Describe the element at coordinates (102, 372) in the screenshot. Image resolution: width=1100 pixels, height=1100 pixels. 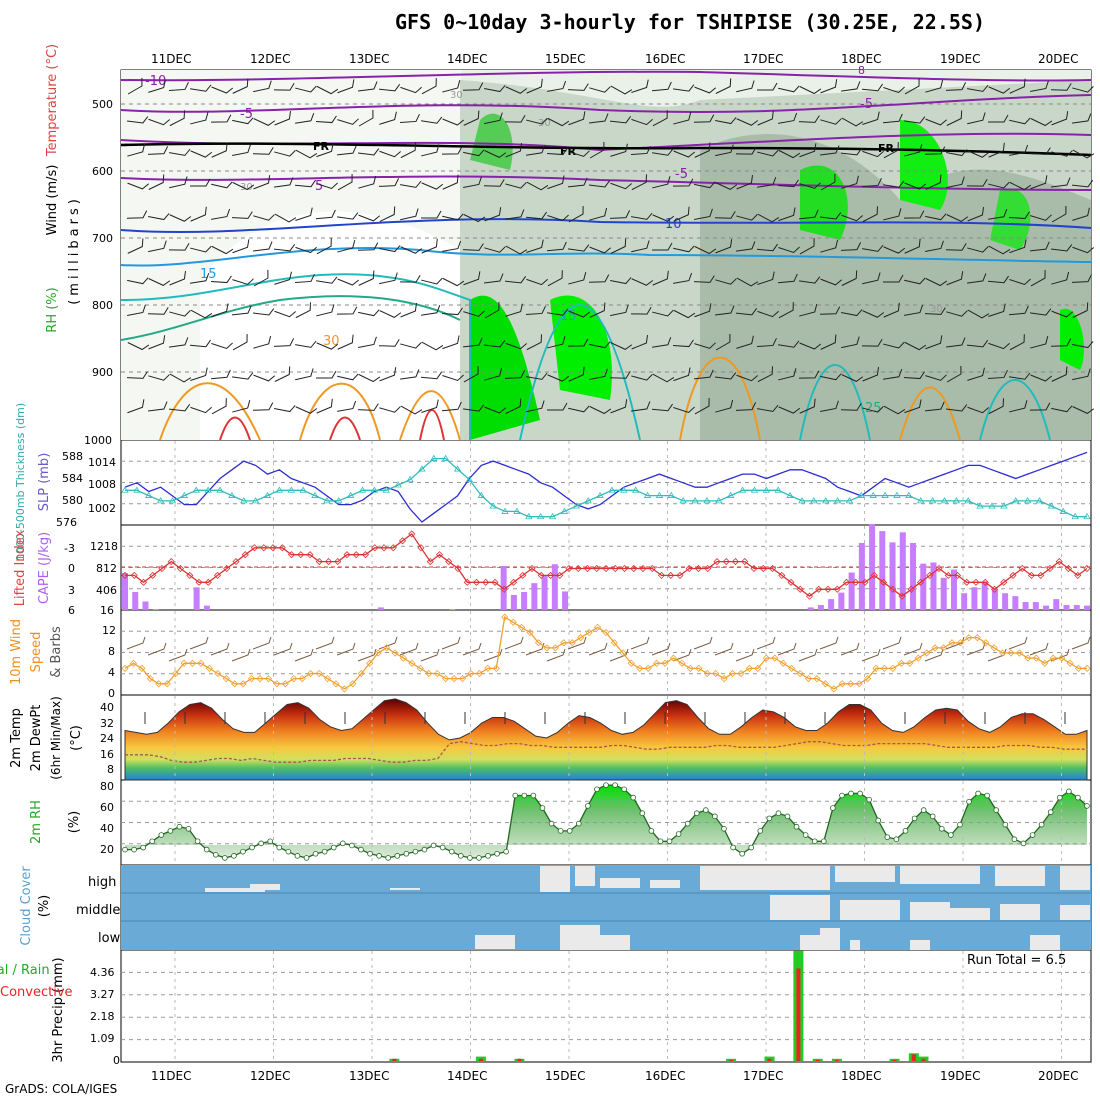
I see `y-tick-label: 900` at that location.